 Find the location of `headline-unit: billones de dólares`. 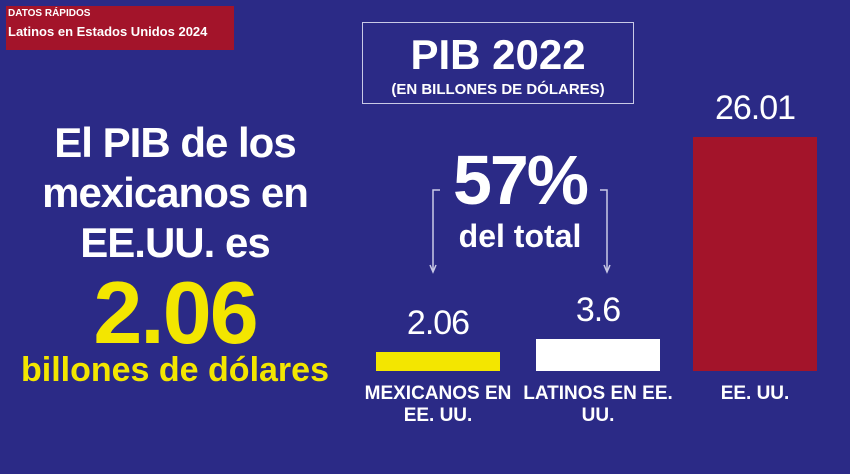

headline-unit: billones de dólares is located at coordinates (175, 370).